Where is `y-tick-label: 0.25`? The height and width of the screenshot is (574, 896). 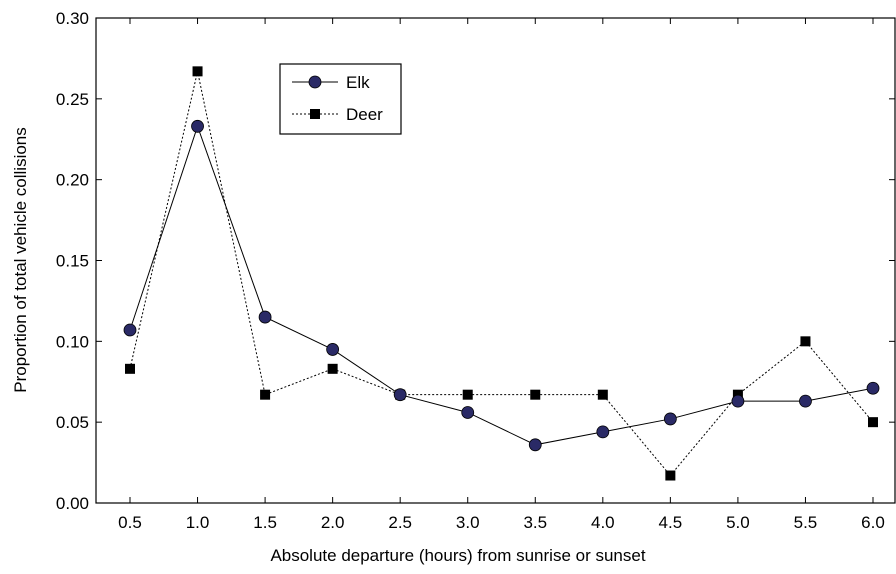
y-tick-label: 0.25 is located at coordinates (72, 99).